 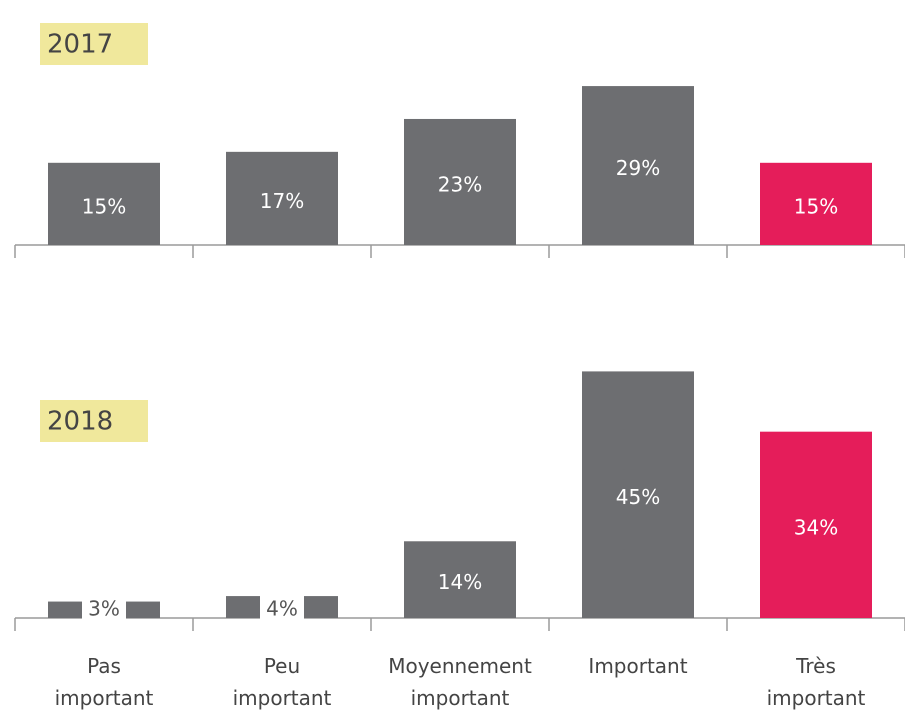 I want to click on x-tick-label: Important, so click(x=638, y=666).